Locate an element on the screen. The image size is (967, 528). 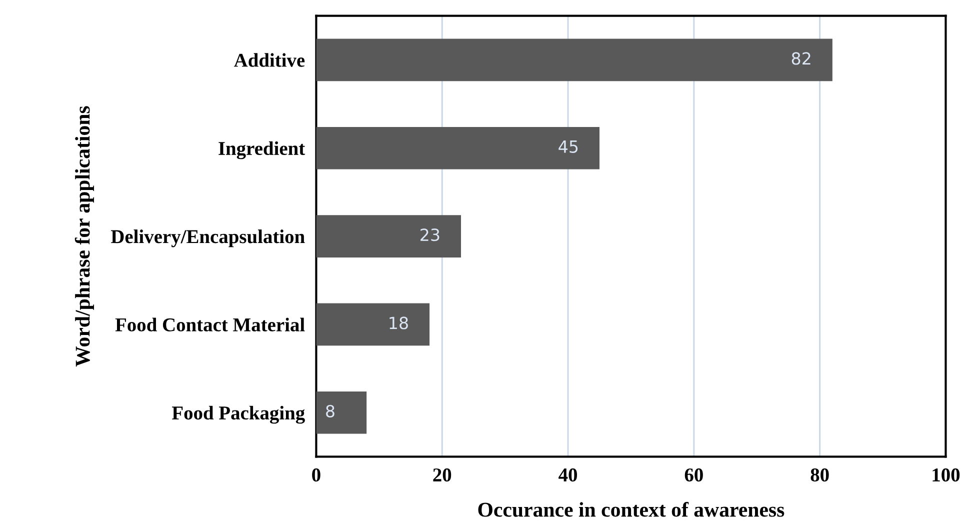
data-label: 82 is located at coordinates (801, 58).